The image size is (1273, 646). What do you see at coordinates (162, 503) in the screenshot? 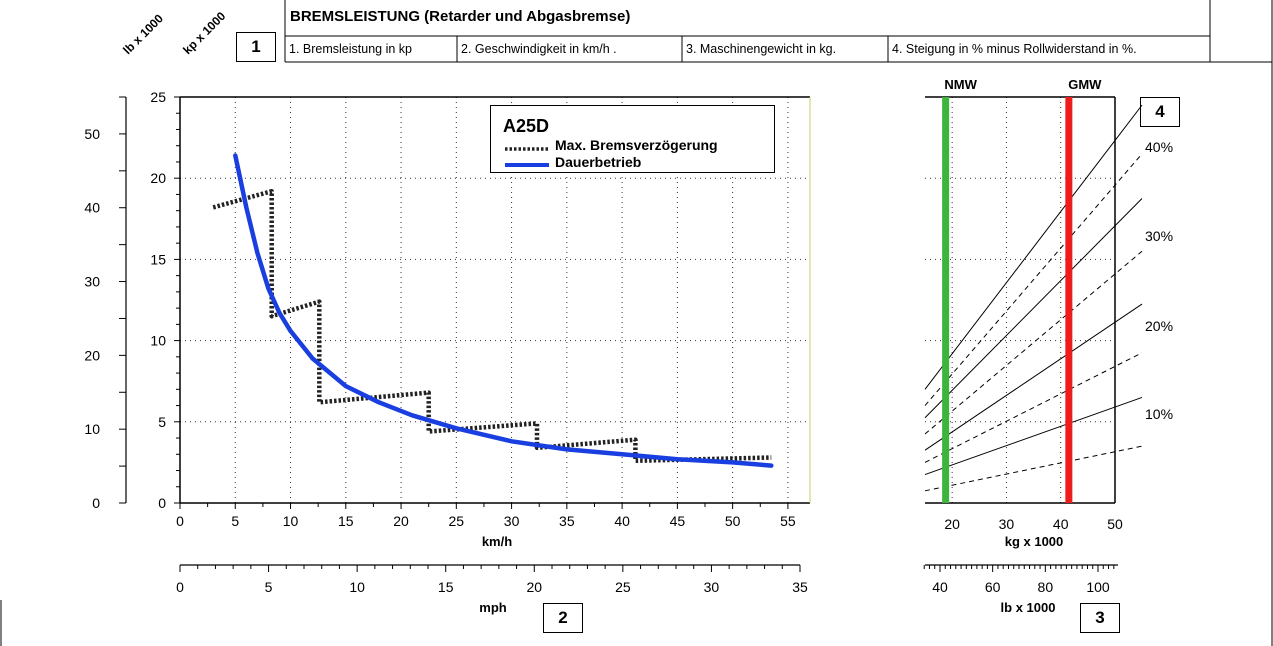
I see `y-tick-label: 0` at bounding box center [162, 503].